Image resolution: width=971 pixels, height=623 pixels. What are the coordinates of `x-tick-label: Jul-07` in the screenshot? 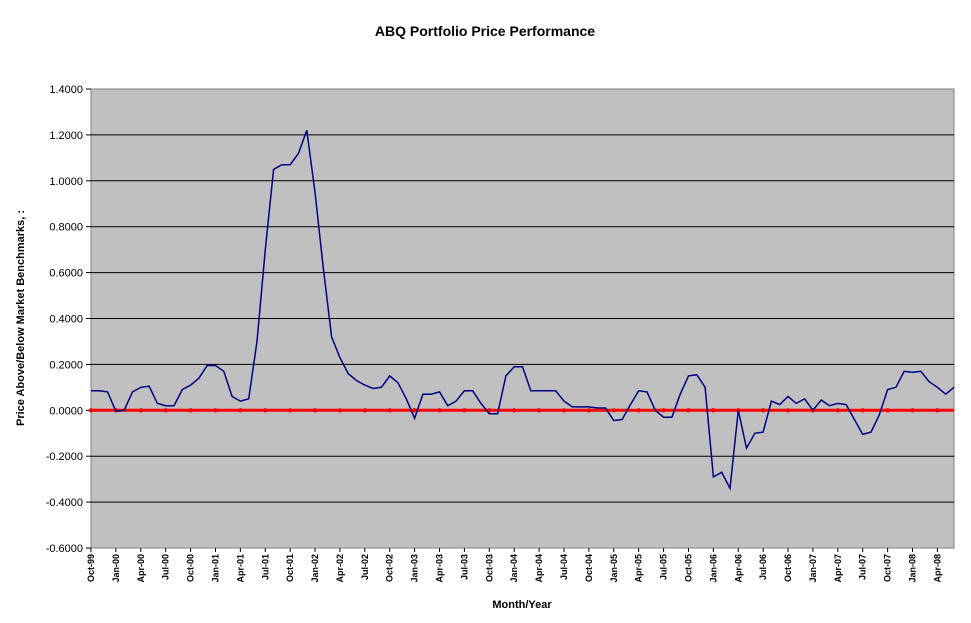 It's located at (863, 567).